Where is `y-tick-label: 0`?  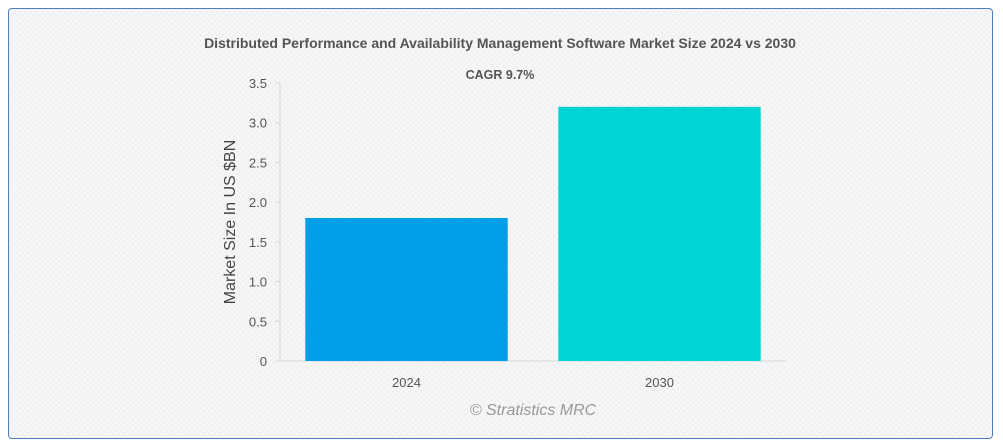
y-tick-label: 0 is located at coordinates (263, 361).